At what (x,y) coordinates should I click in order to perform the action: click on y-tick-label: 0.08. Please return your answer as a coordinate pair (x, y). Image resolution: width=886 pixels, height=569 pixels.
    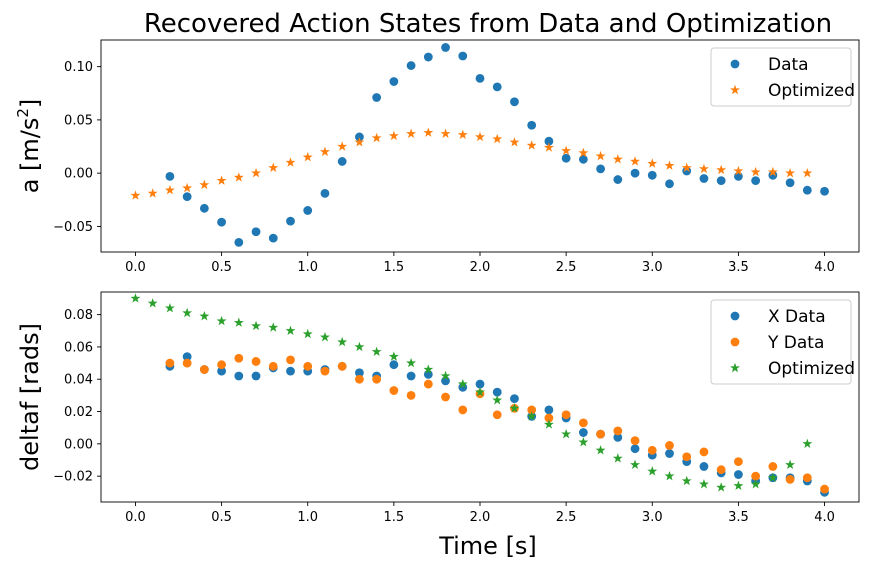
    Looking at the image, I should click on (78, 315).